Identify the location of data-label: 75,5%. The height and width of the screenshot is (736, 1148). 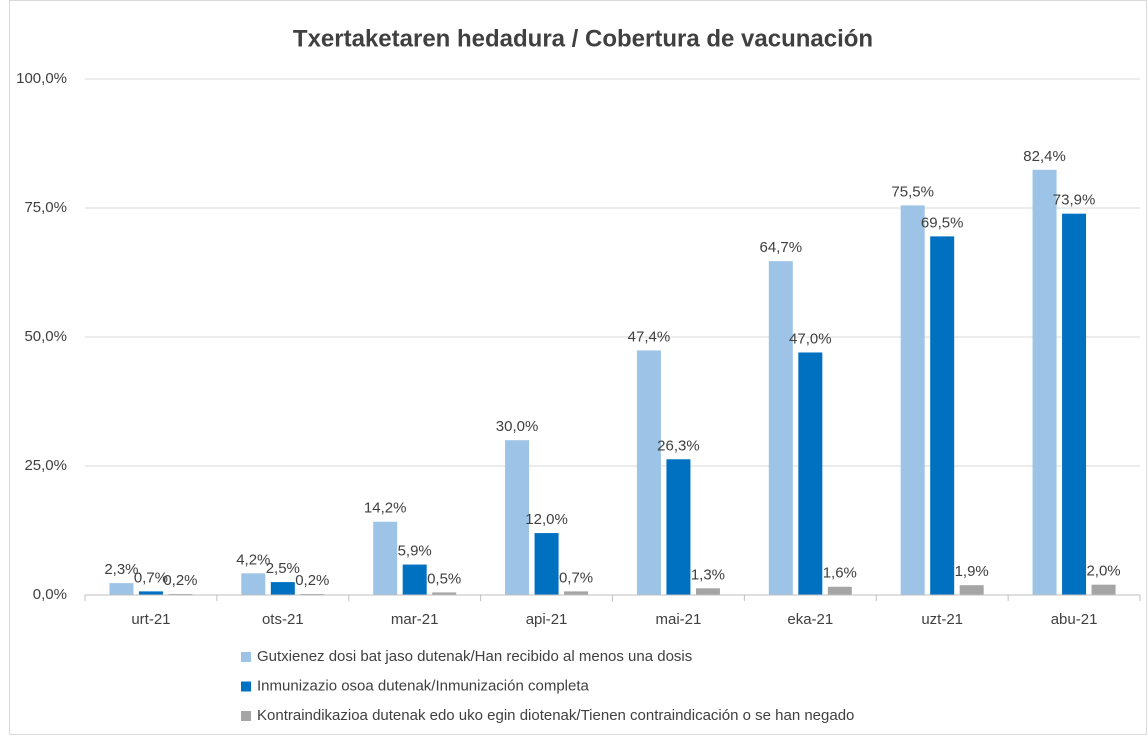
(912, 191).